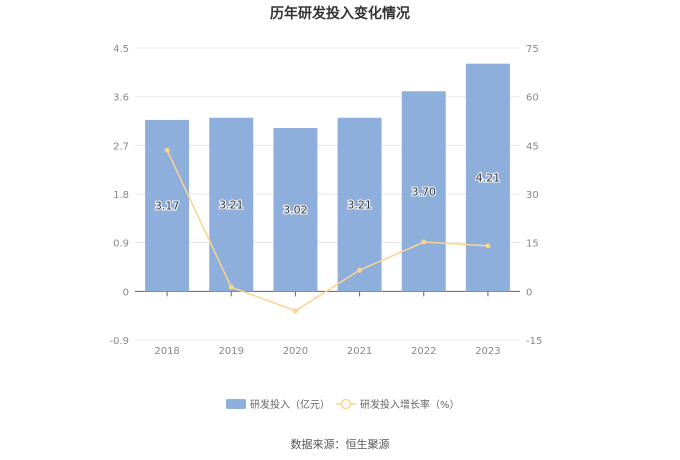 This screenshot has width=680, height=460. Describe the element at coordinates (532, 146) in the screenshot. I see `y-right-tick-label: 45` at that location.